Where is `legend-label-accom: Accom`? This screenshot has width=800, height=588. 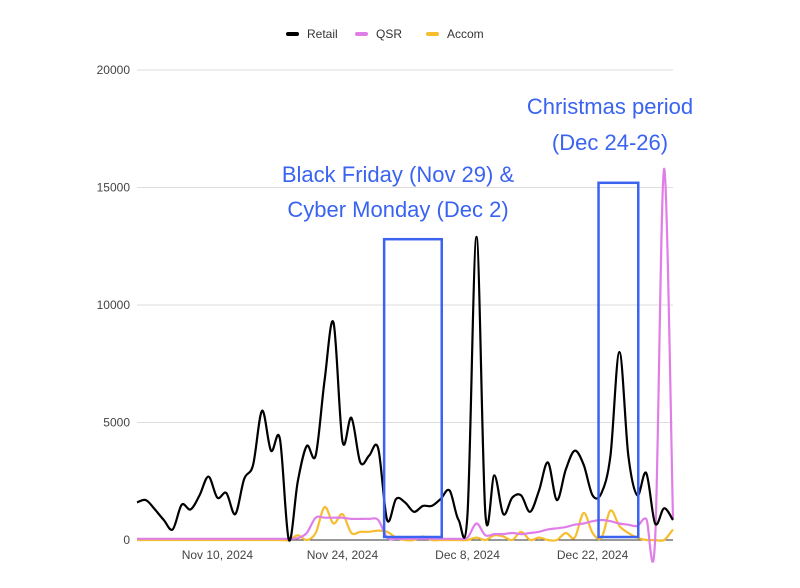
legend-label-accom: Accom is located at coordinates (465, 34).